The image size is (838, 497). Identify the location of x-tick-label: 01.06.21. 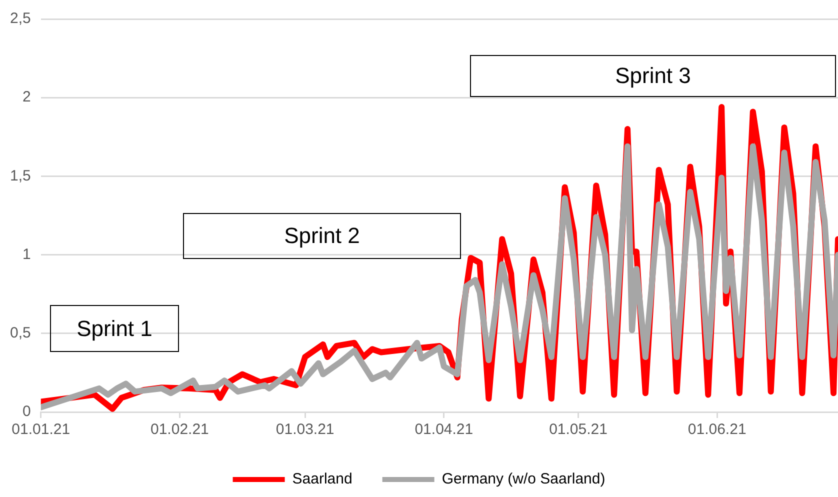
(717, 429).